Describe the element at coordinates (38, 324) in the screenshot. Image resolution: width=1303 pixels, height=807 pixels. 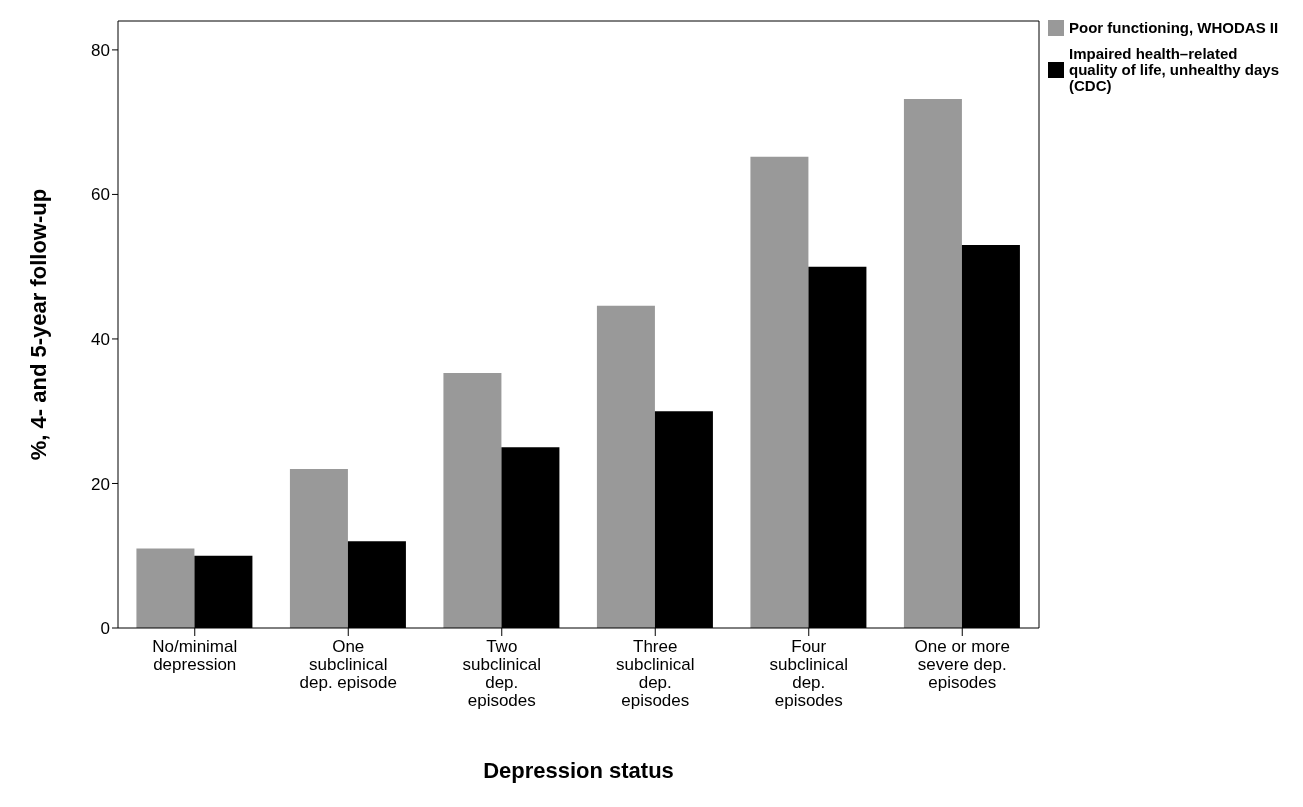
I see `y-axis-title: %, 4- and 5-year follow-up` at that location.